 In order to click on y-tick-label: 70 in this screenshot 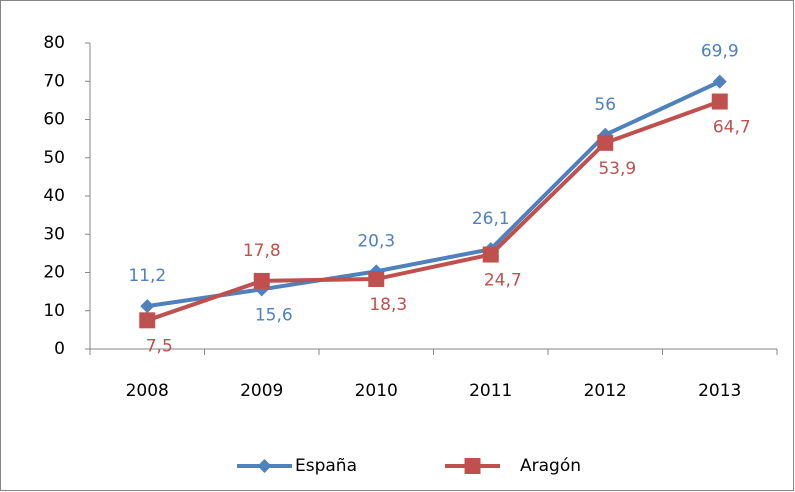, I will do `click(54, 81)`.